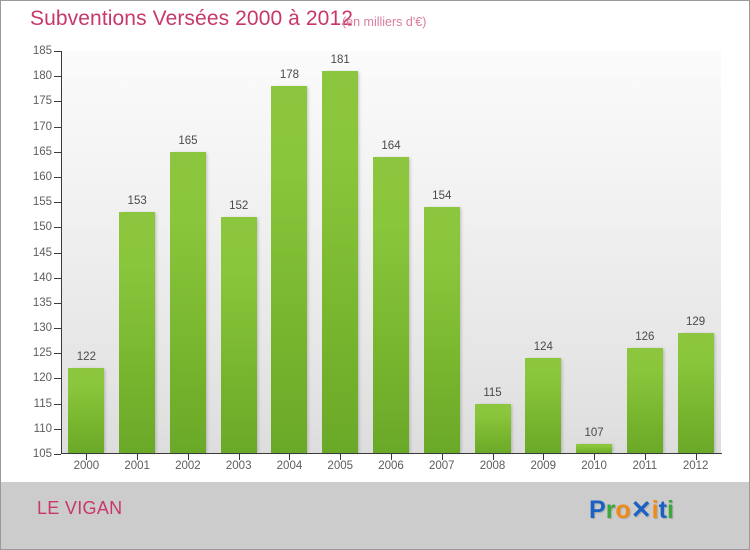  I want to click on y-axis-tick-label: 165, so click(42, 151).